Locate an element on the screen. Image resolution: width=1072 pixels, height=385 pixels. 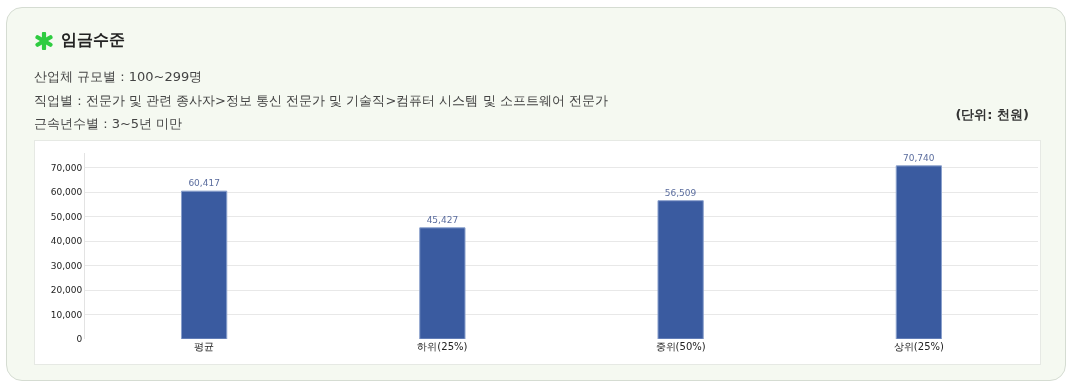
x-tick-label: 상위(25%) is located at coordinates (918, 346).